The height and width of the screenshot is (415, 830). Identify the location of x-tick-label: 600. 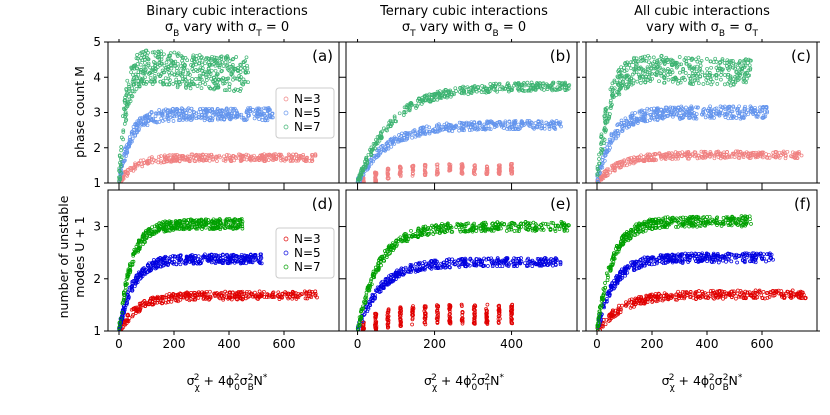
(284, 344).